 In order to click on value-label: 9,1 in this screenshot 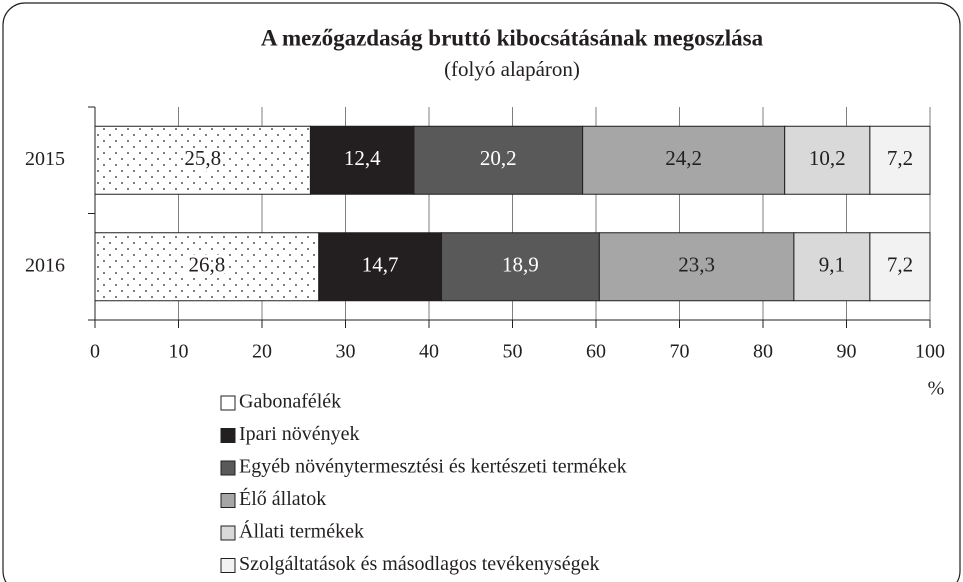, I will do `click(832, 265)`.